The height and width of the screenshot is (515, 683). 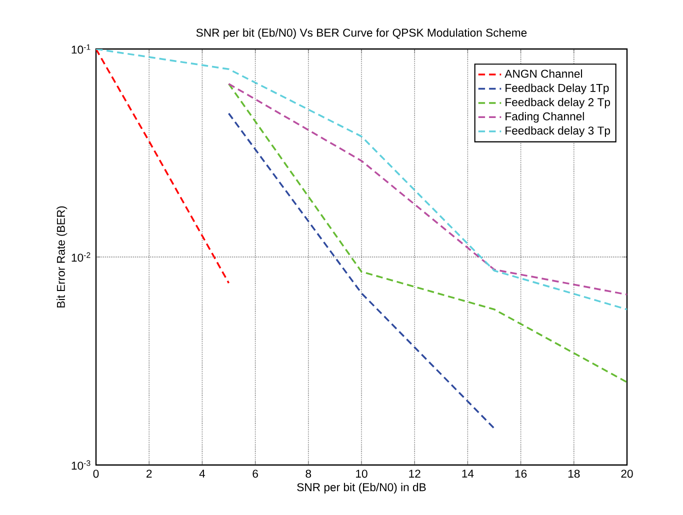 What do you see at coordinates (545, 117) in the screenshot?
I see `legend-label: Fading Channel` at bounding box center [545, 117].